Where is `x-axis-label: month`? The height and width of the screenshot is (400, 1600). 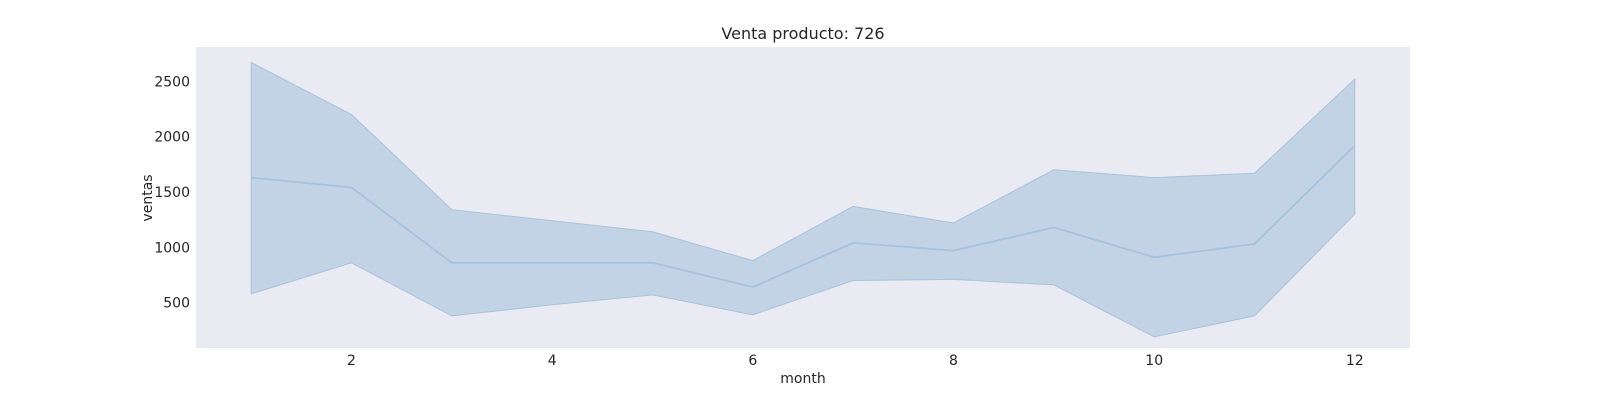 x-axis-label: month is located at coordinates (802, 379).